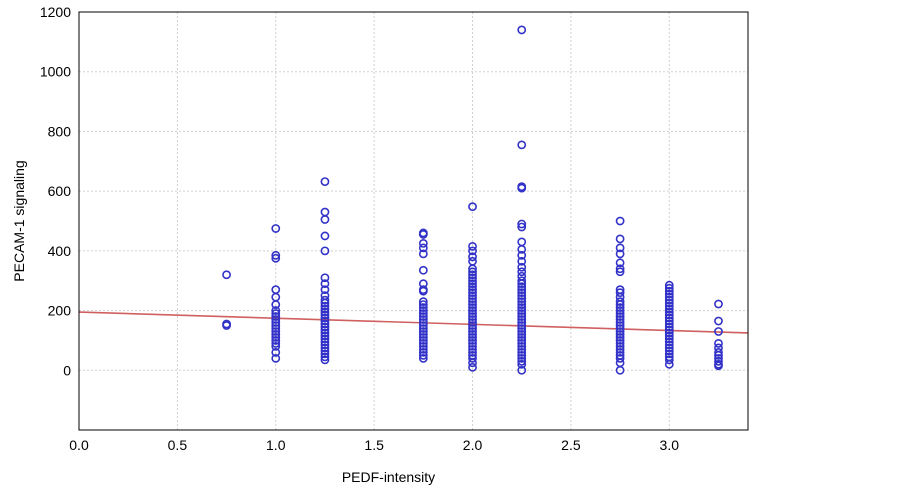  What do you see at coordinates (413, 322) in the screenshot?
I see `fit-line-group` at bounding box center [413, 322].